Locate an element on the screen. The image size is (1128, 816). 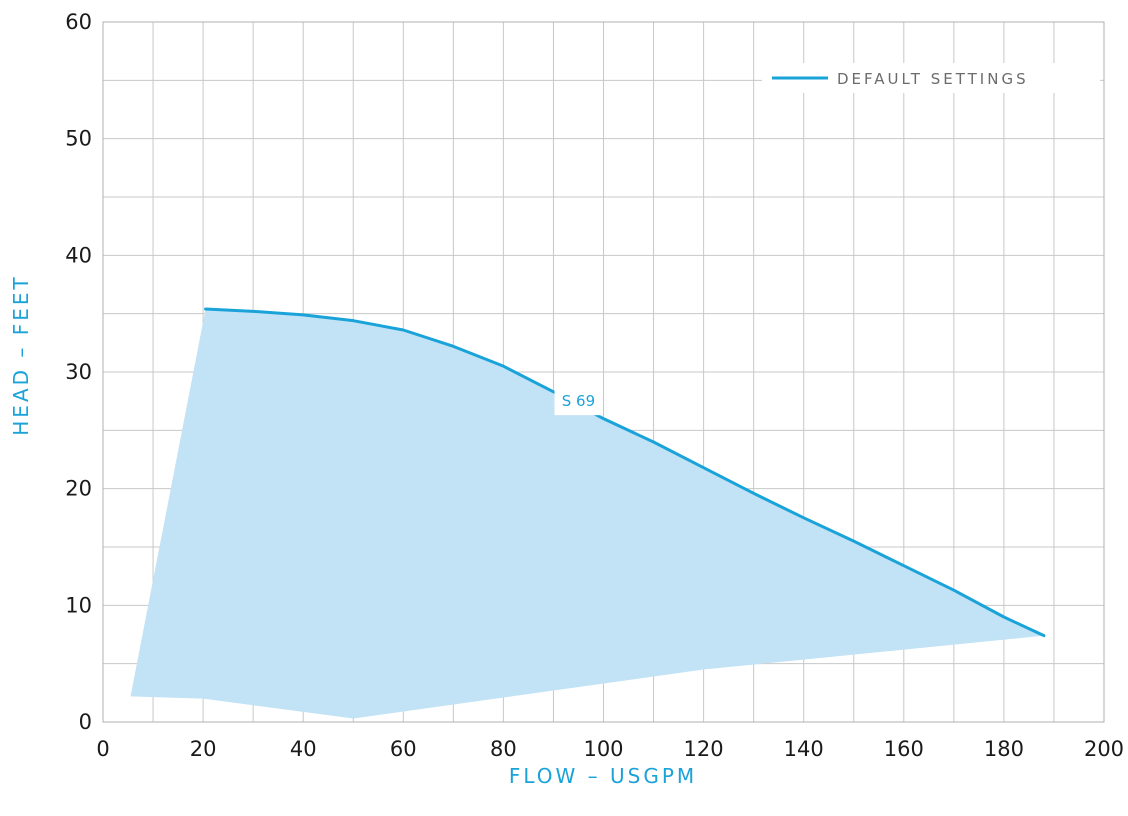
curve-label: S 69 is located at coordinates (578, 401).